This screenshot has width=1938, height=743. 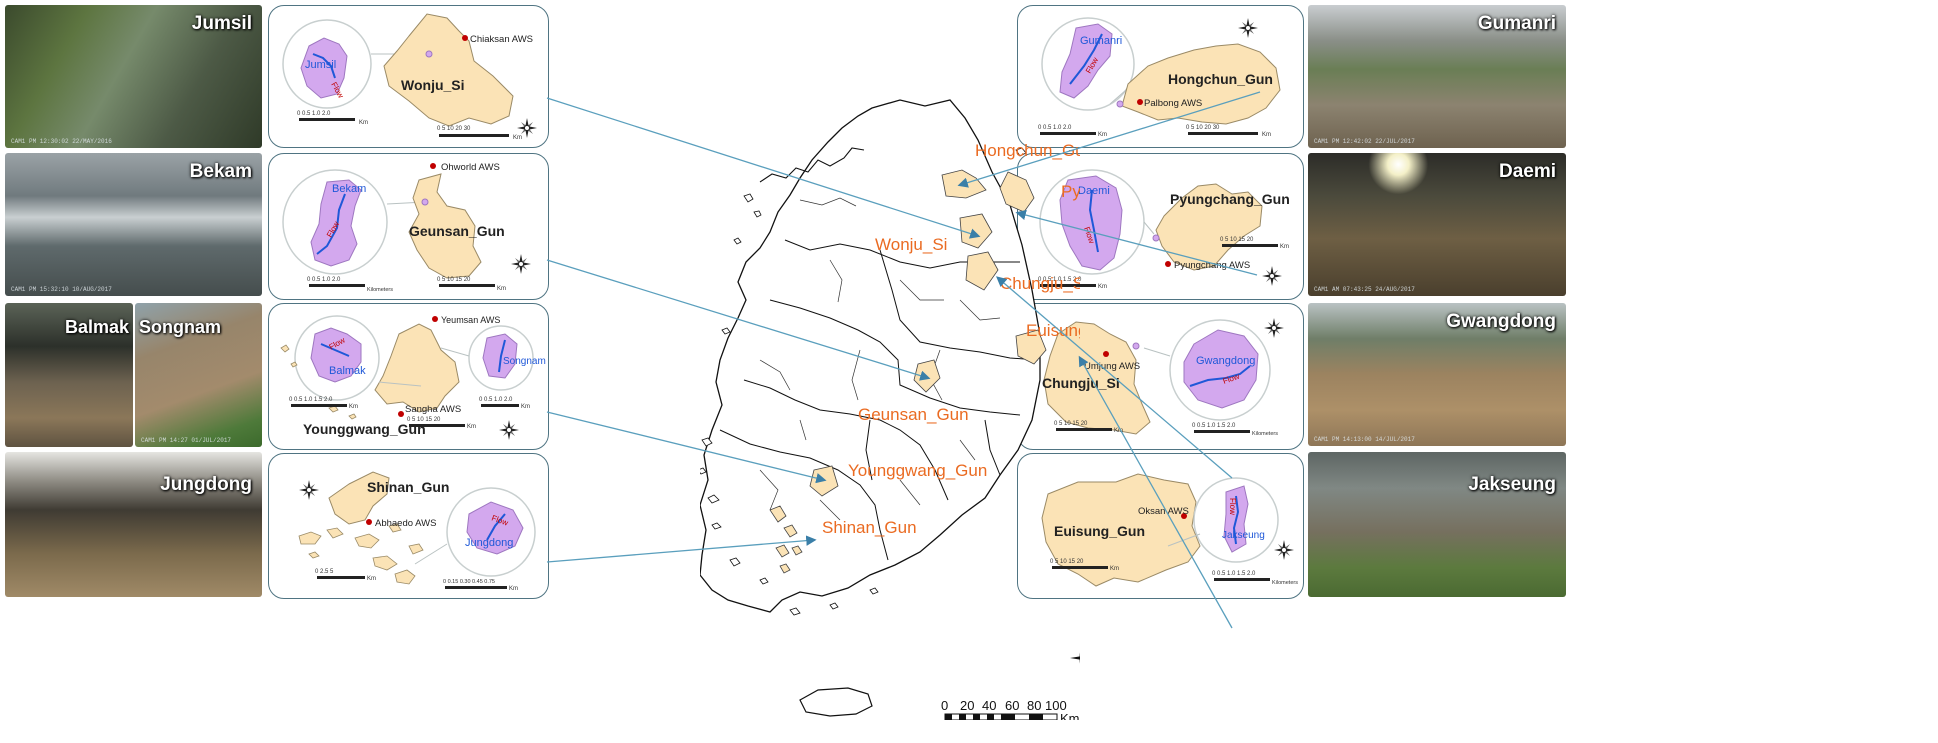 I want to click on basin-label: Gwangdong, so click(x=1225, y=361).